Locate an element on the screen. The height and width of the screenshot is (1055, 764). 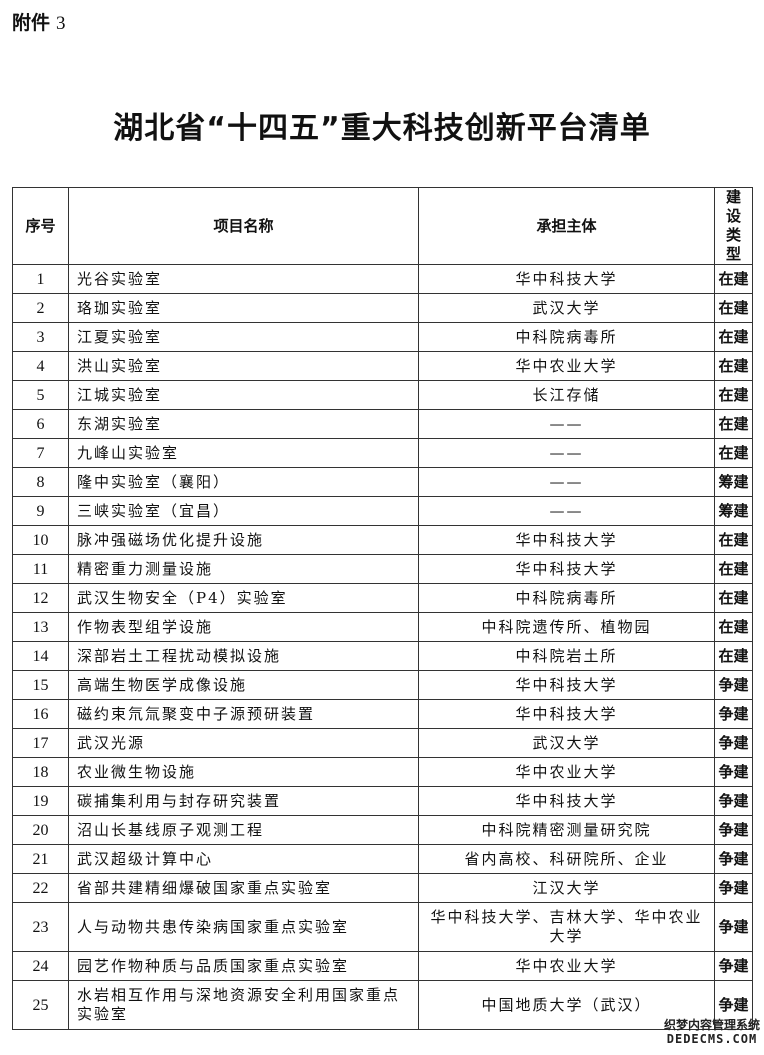
header-undertaker: 承担主体 is located at coordinates (566, 226).